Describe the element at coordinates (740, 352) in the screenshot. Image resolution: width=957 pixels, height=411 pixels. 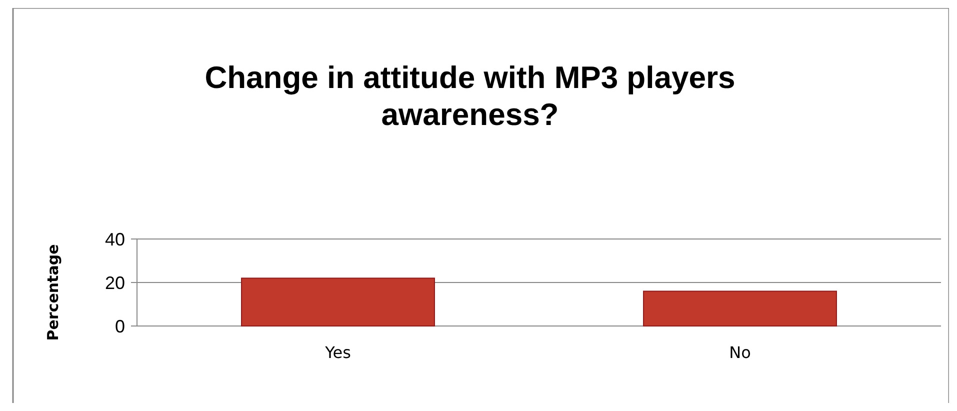
I see `x-tick-label: No` at that location.